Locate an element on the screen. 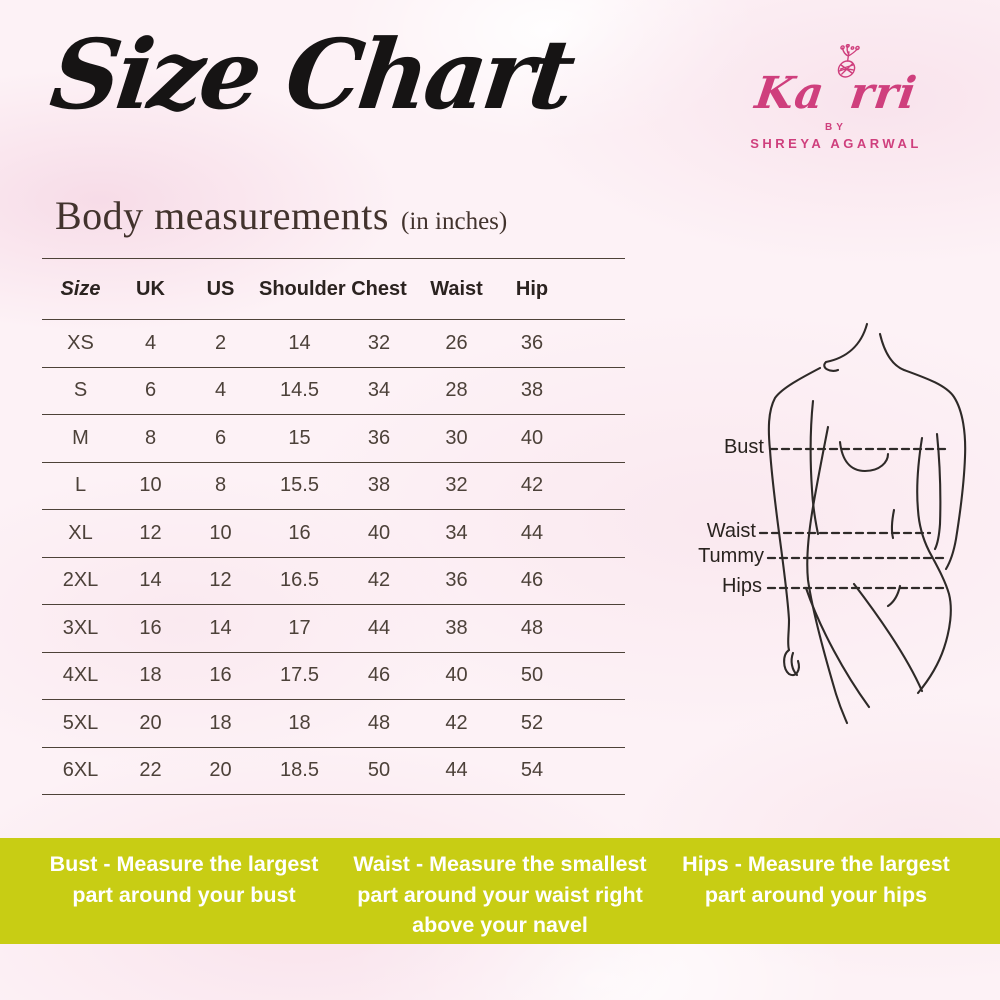  bust-label: Bust is located at coordinates (743, 447).